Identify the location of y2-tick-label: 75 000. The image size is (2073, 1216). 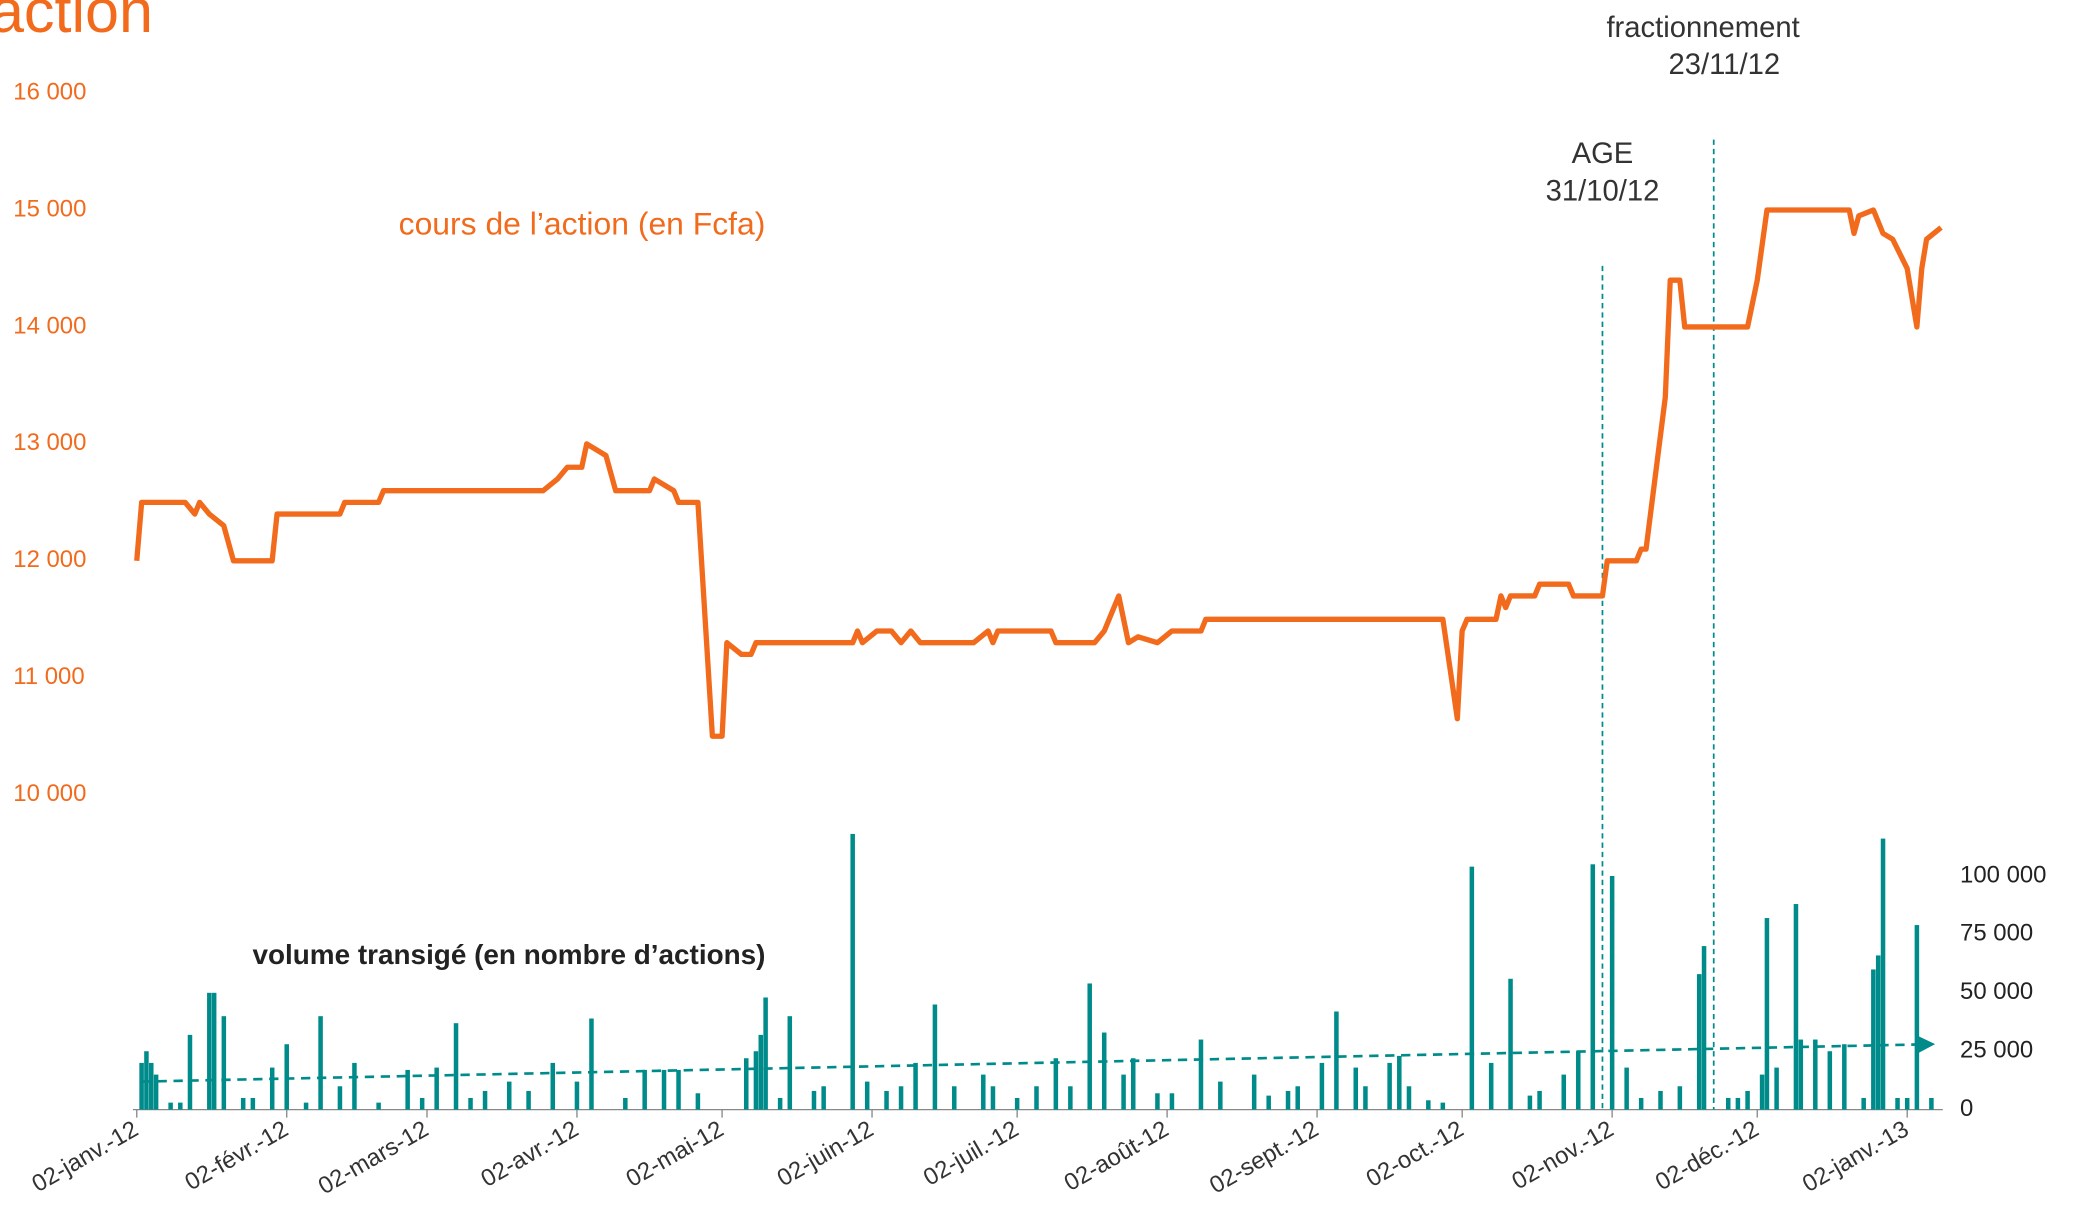
(1996, 933).